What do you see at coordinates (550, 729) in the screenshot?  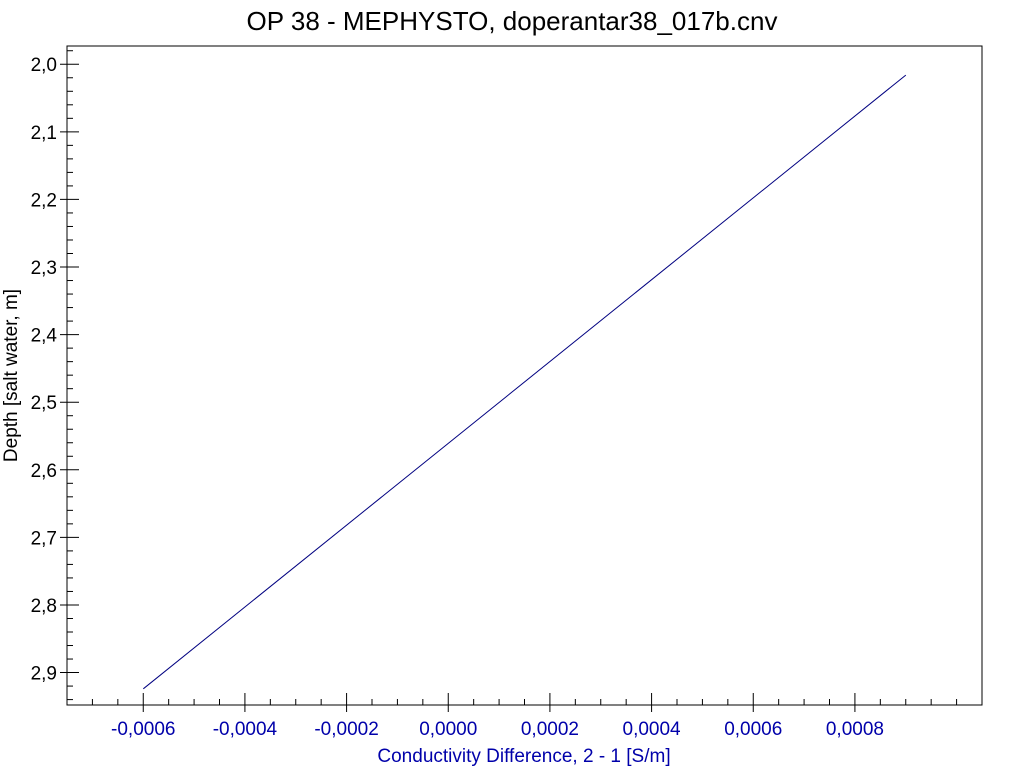 I see `x-tick-label: 0,0002` at bounding box center [550, 729].